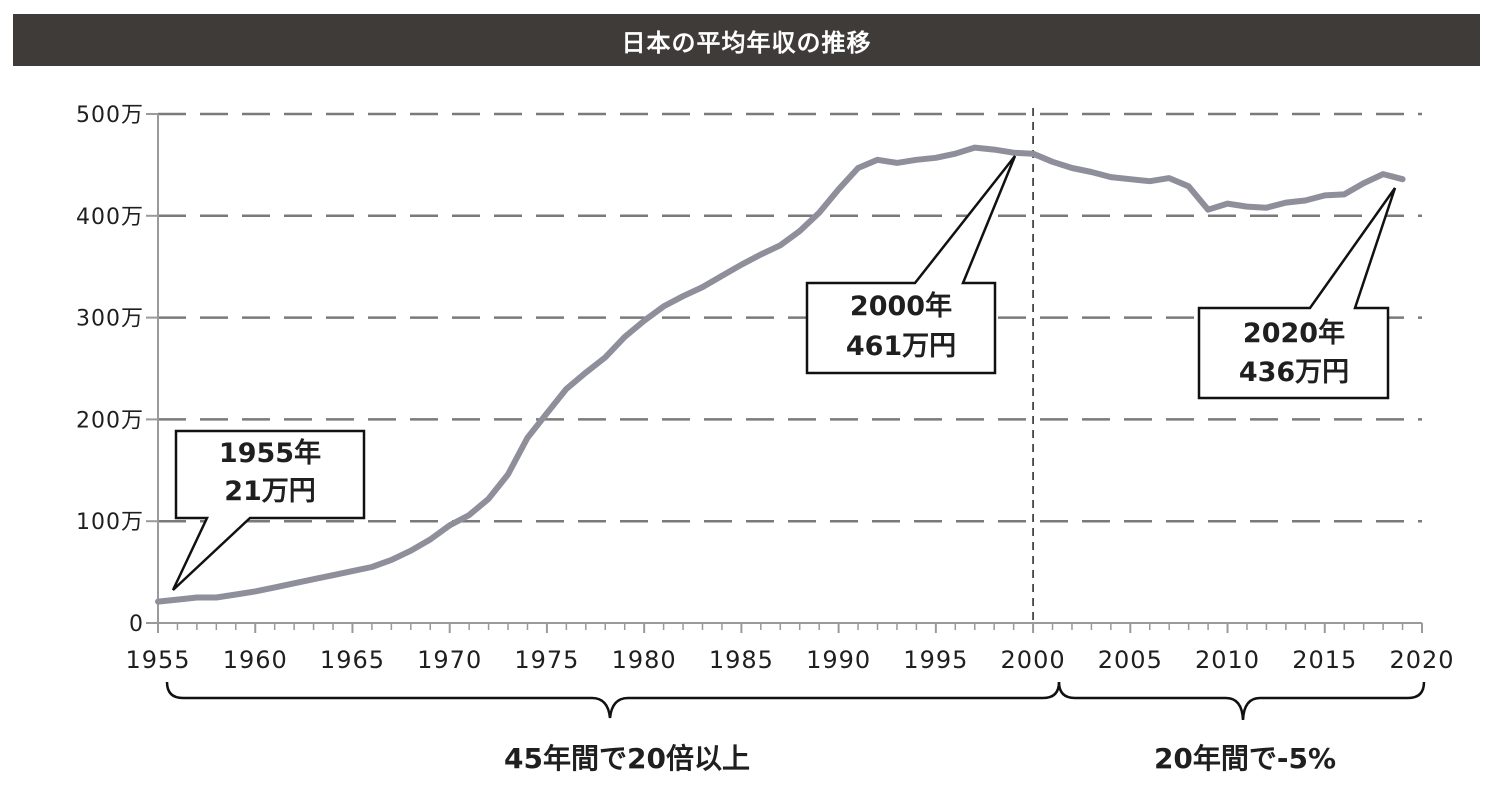  Describe the element at coordinates (255, 660) in the screenshot. I see `x-tick-label: 1960` at that location.